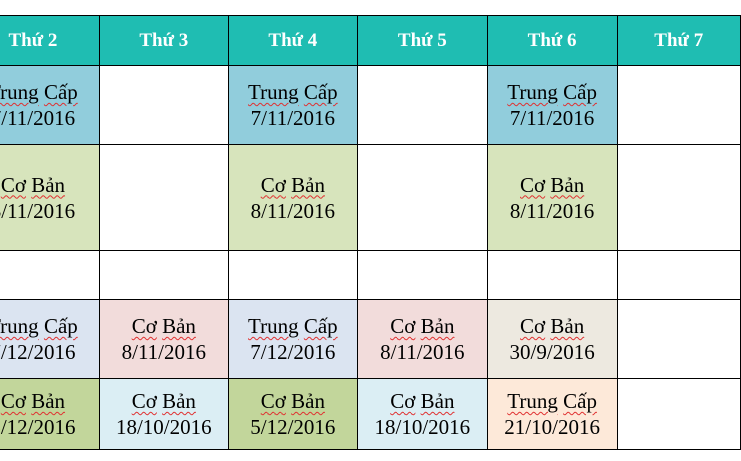  Describe the element at coordinates (422, 40) in the screenshot. I see `day-header: Thứ 5` at that location.